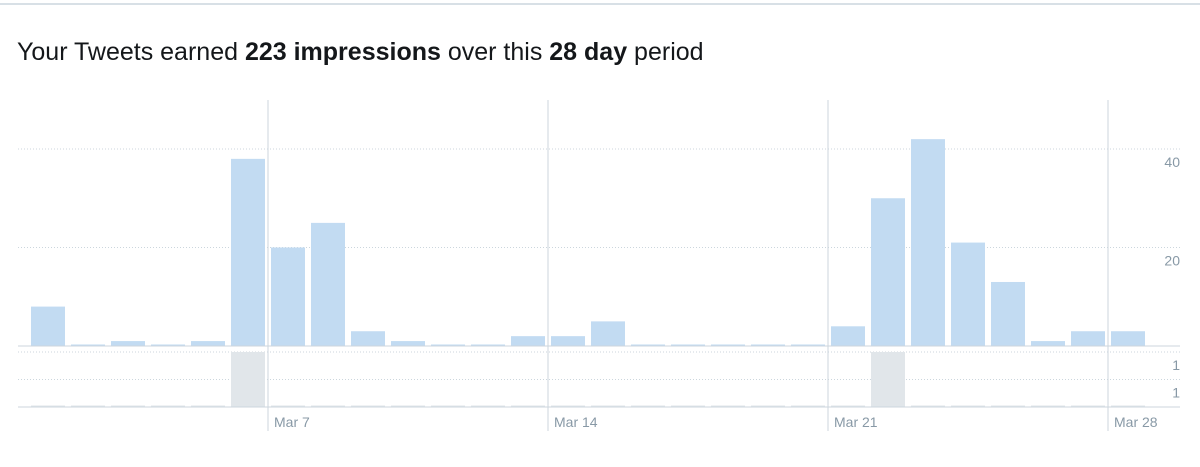 Image resolution: width=1200 pixels, height=467 pixels. Describe the element at coordinates (1172, 261) in the screenshot. I see `y-tick-label: 20` at that location.